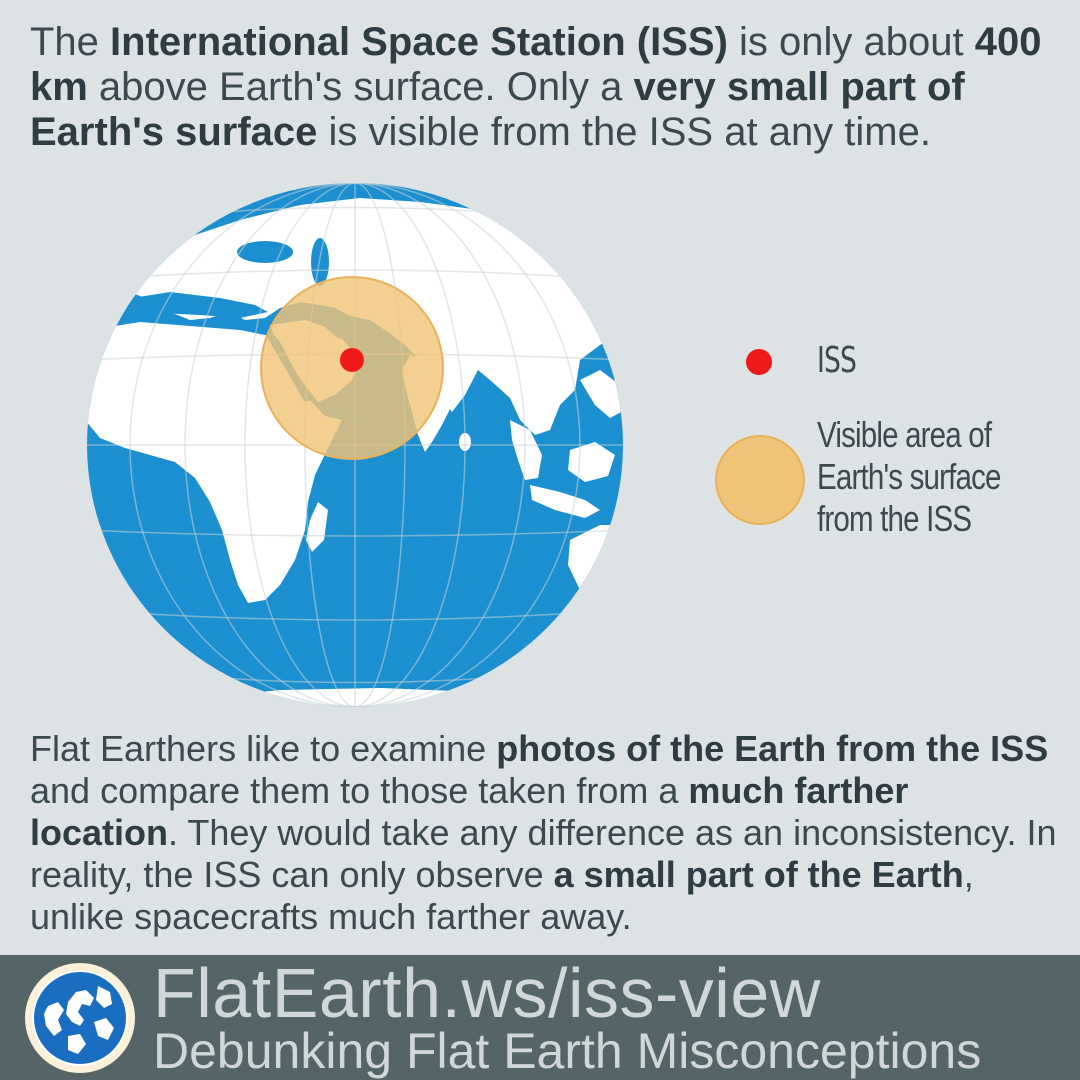 The width and height of the screenshot is (1080, 1080). I want to click on legend-visible-area-swatch, so click(760, 480).